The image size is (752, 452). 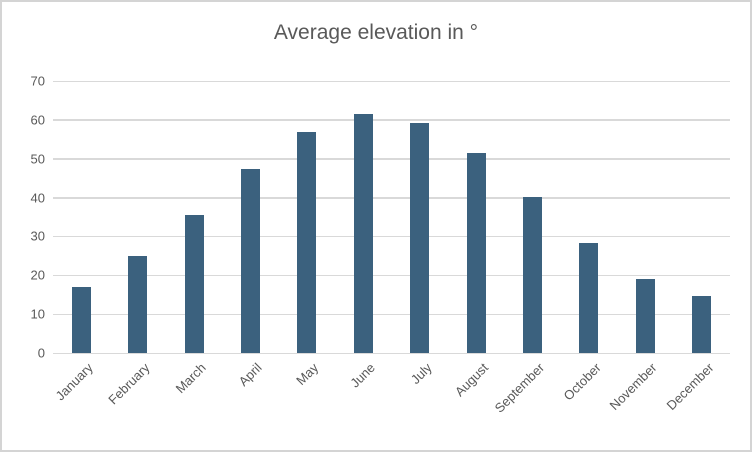 I want to click on bar-july, so click(x=420, y=237).